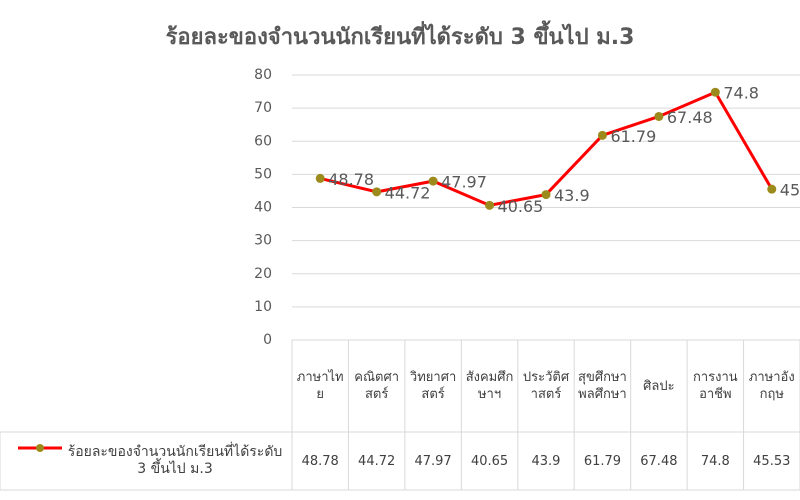 This screenshot has width=800, height=500. I want to click on table-value: 47.97, so click(433, 461).